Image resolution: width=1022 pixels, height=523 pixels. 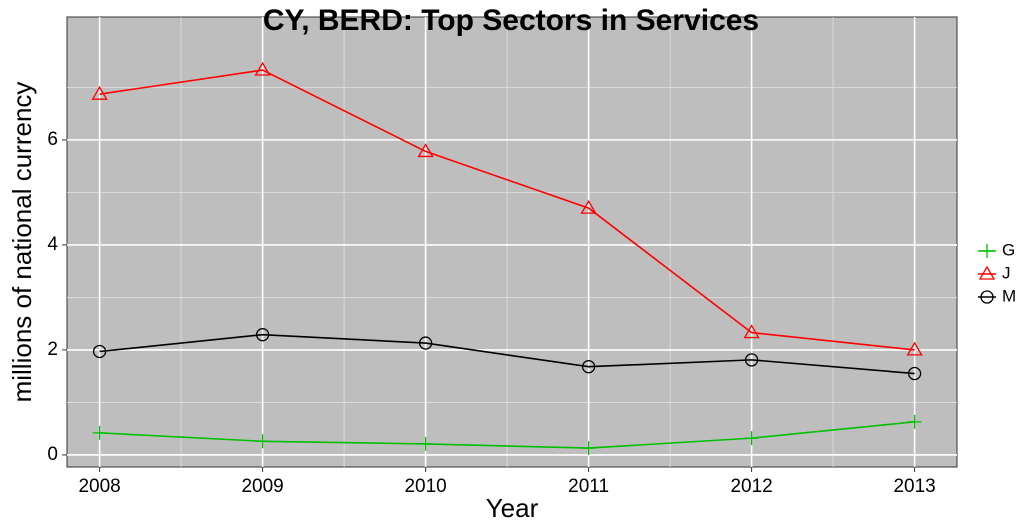 What do you see at coordinates (262, 486) in the screenshot?
I see `x-tick-label: 2009` at bounding box center [262, 486].